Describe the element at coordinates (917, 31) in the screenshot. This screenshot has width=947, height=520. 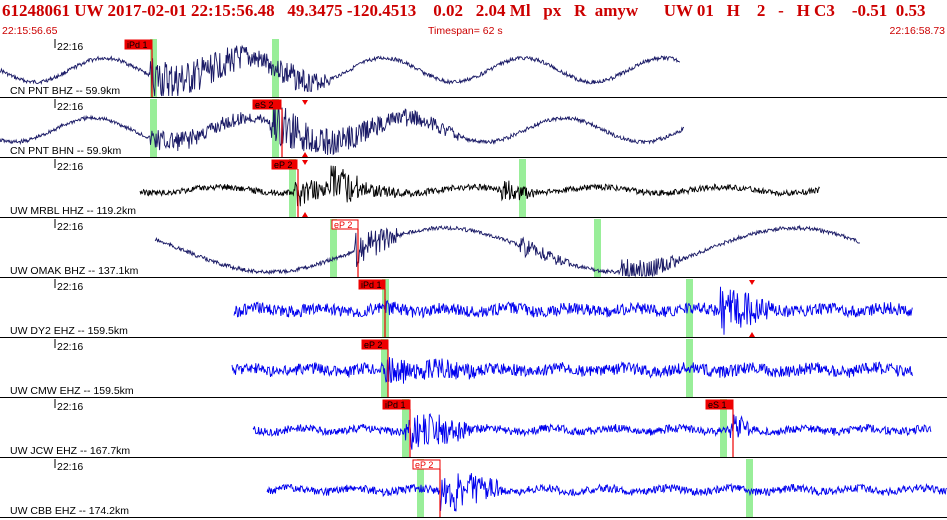
I see `end-time: 22:16:58.73` at that location.